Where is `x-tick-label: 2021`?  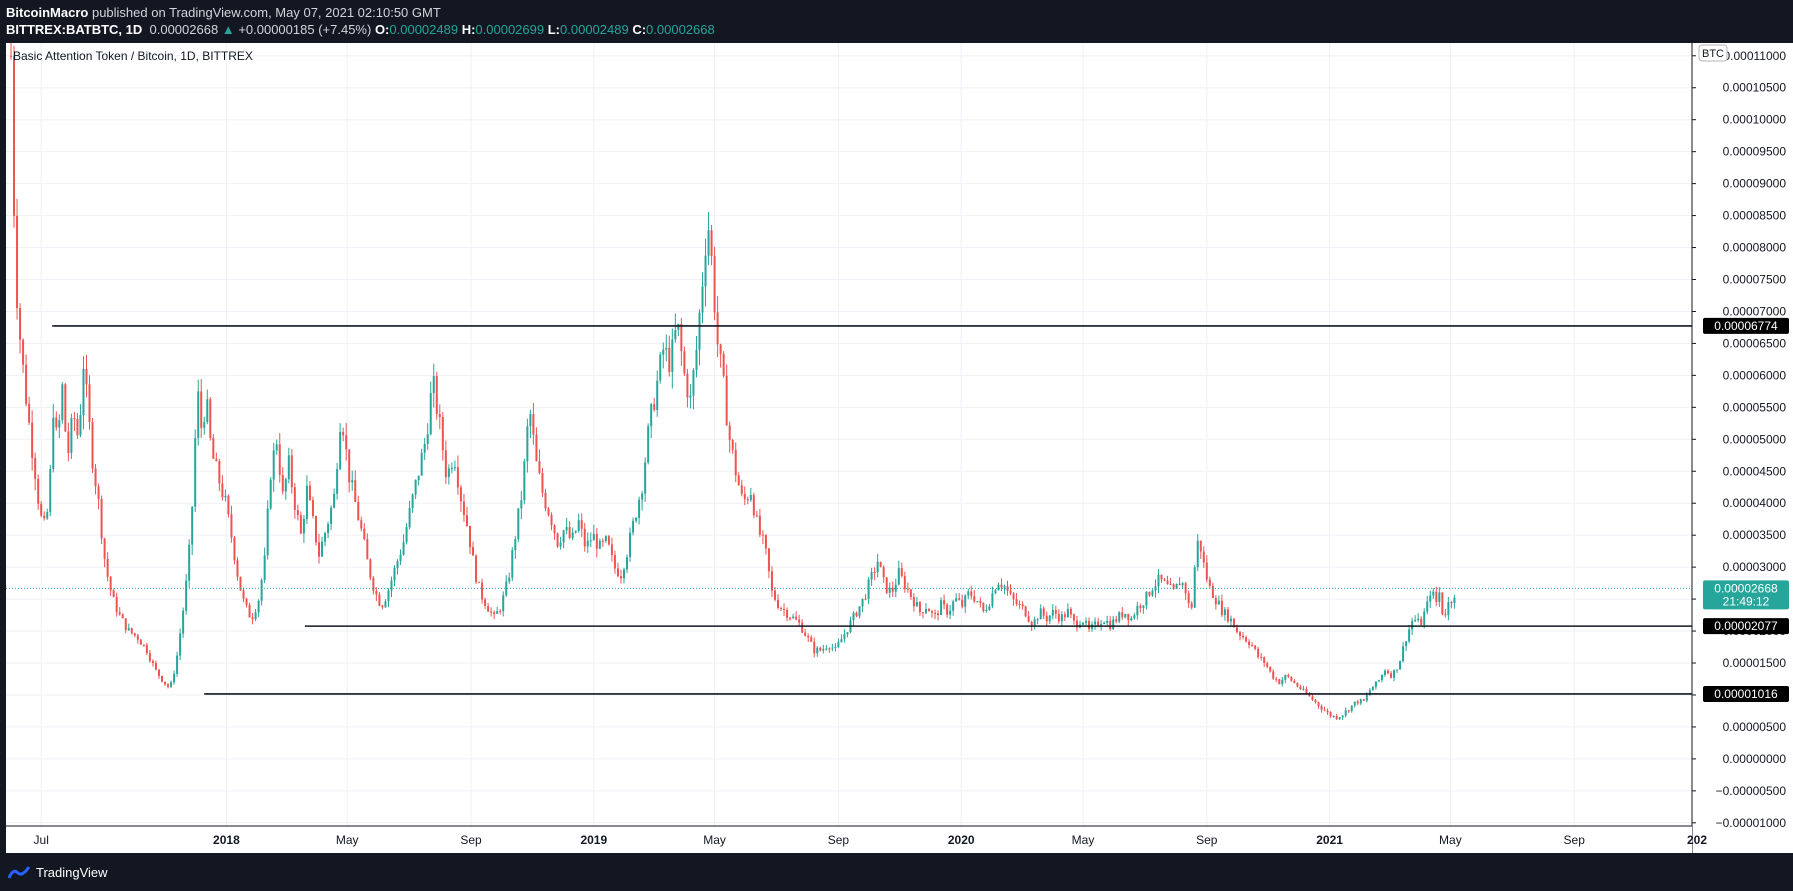
x-tick-label: 2021 is located at coordinates (1329, 840).